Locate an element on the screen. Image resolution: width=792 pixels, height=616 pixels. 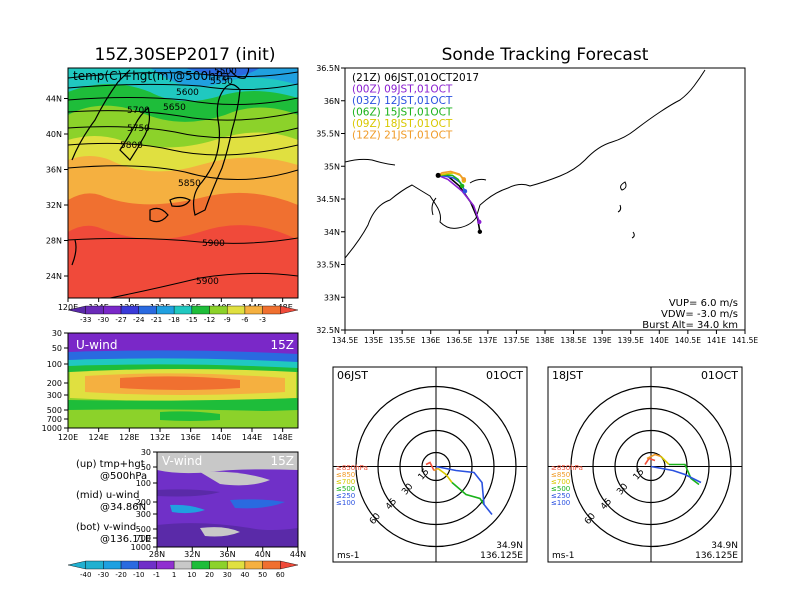
y-tick-label: 36N is located at coordinates (332, 101).